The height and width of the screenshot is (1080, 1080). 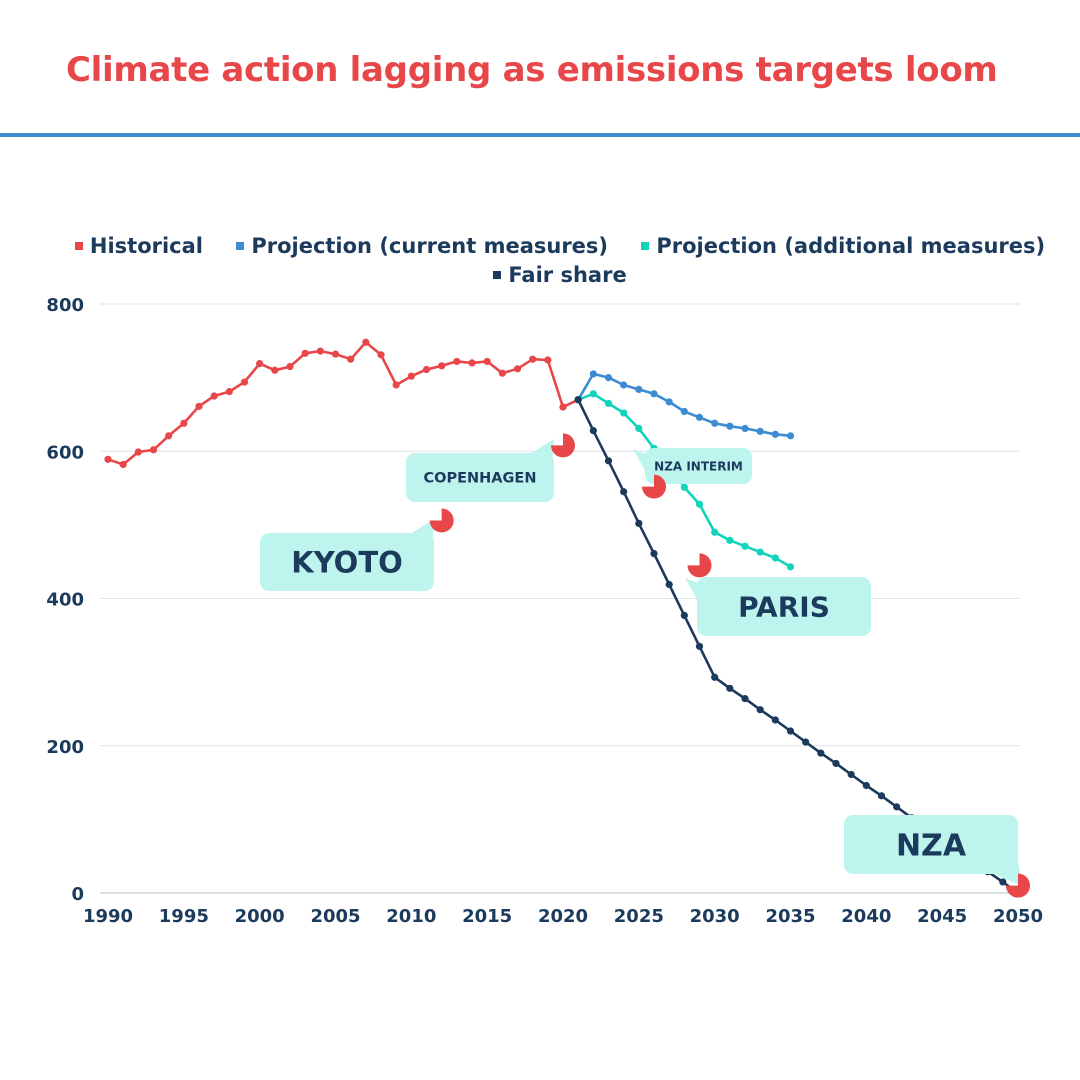 What do you see at coordinates (138, 246) in the screenshot?
I see `legend-item-historical: Historical` at bounding box center [138, 246].